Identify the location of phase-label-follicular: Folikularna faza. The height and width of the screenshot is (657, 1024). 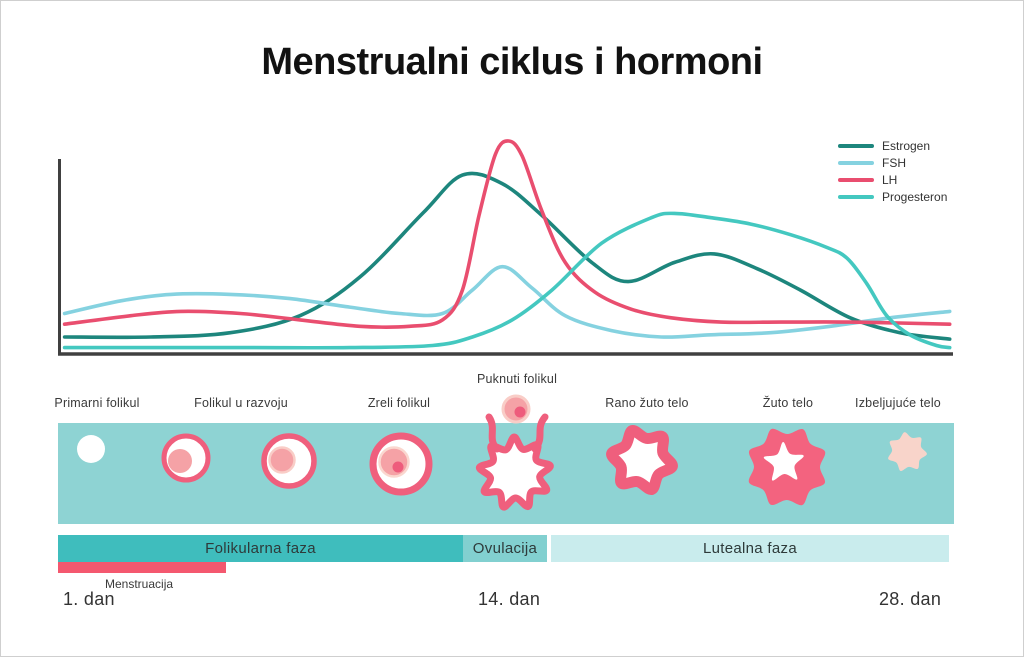
(260, 548).